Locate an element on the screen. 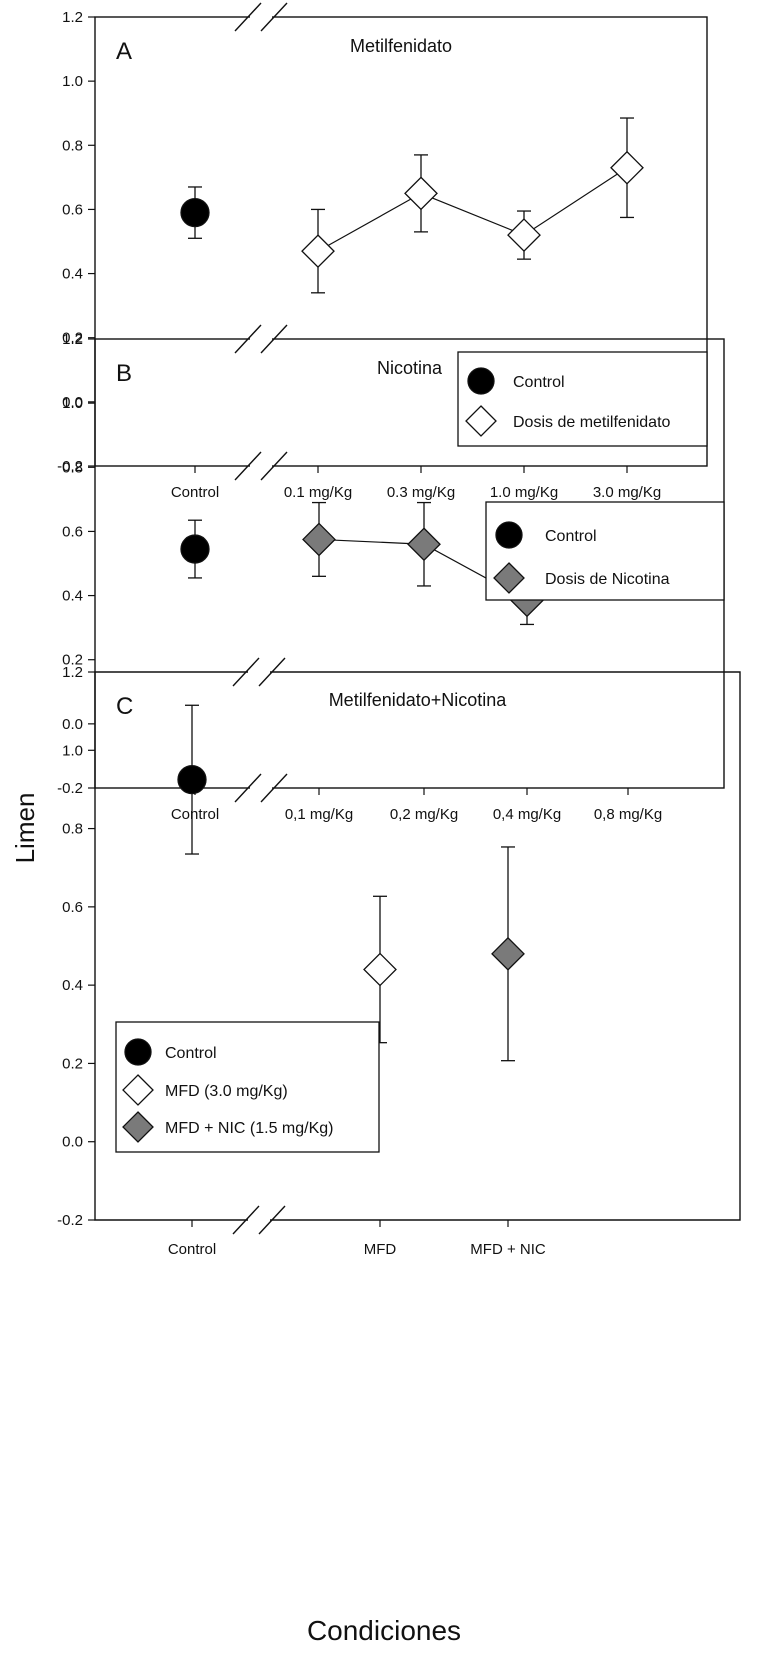  panel-title: Nicotina is located at coordinates (410, 368).